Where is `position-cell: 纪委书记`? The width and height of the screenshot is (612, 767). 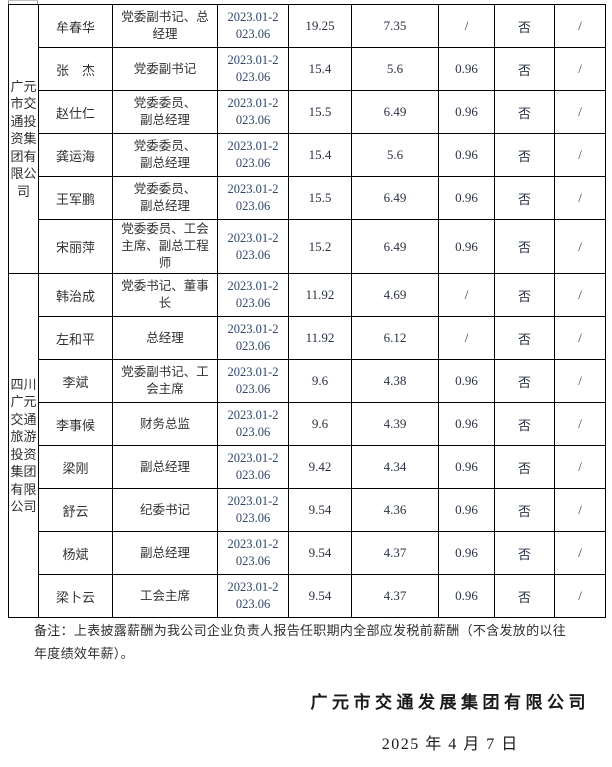 position-cell: 纪委书记 is located at coordinates (165, 510).